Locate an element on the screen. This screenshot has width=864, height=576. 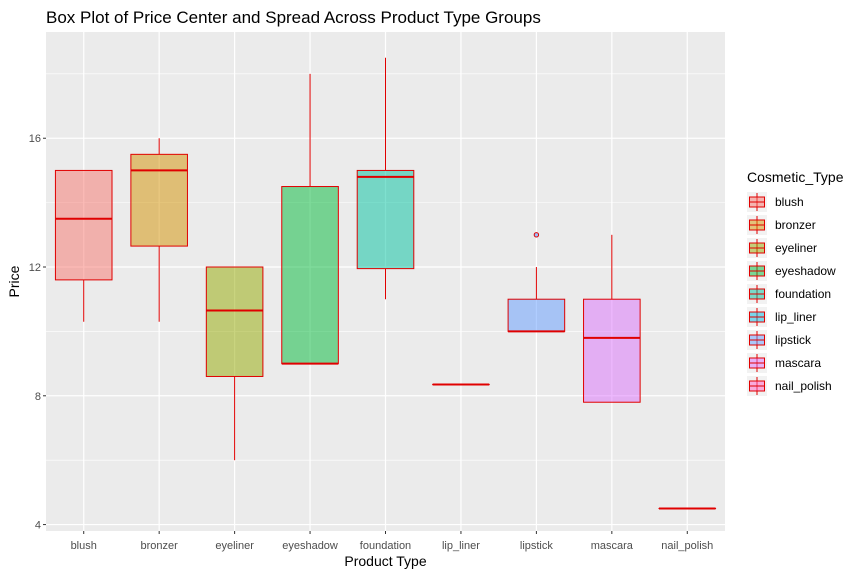
legend-item-blush: blush is located at coordinates (775, 202).